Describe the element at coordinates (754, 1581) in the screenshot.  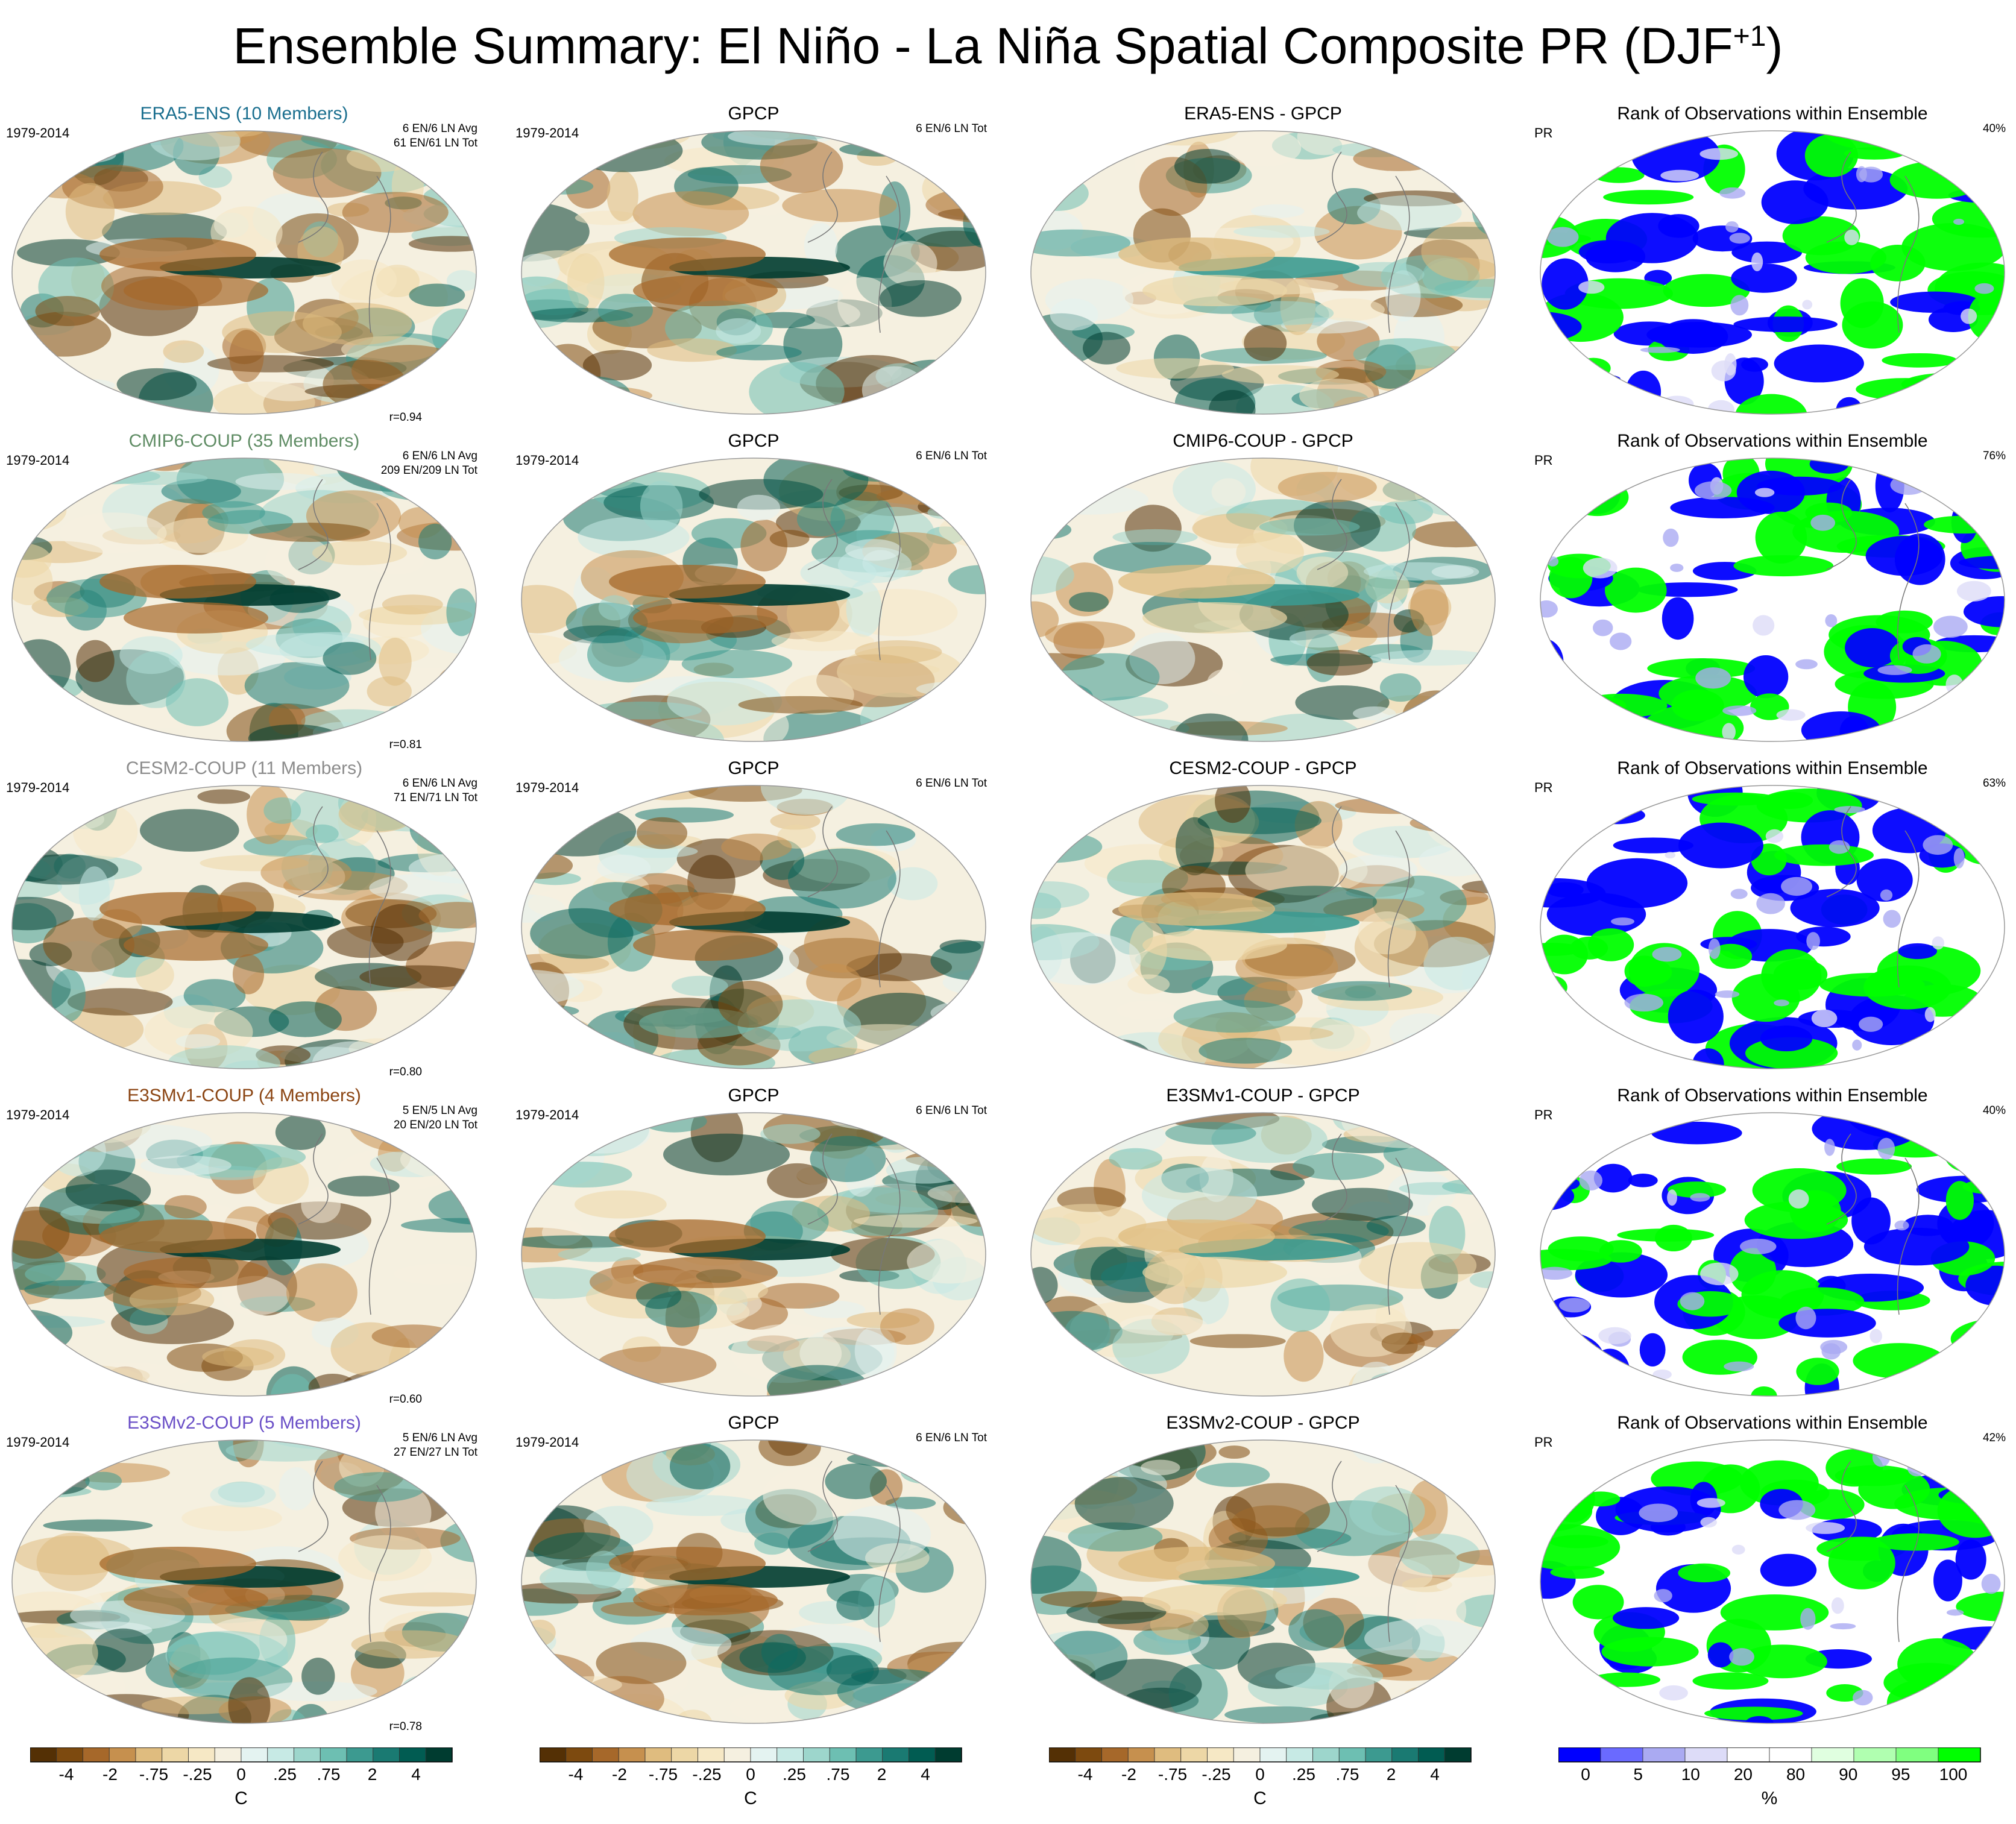
I see `obs-map` at that location.